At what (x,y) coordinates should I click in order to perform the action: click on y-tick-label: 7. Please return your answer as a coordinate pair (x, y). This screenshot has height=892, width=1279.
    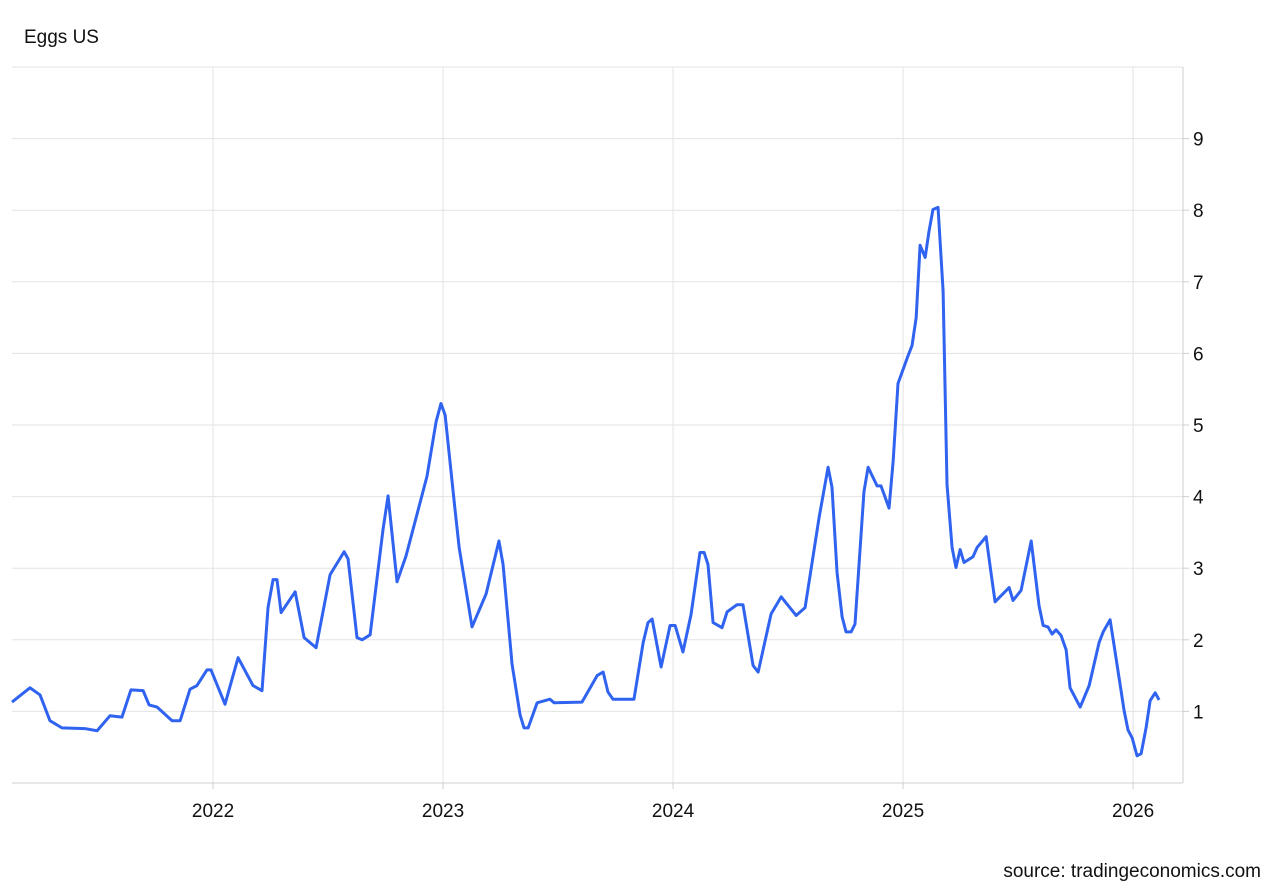
    Looking at the image, I should click on (1198, 283).